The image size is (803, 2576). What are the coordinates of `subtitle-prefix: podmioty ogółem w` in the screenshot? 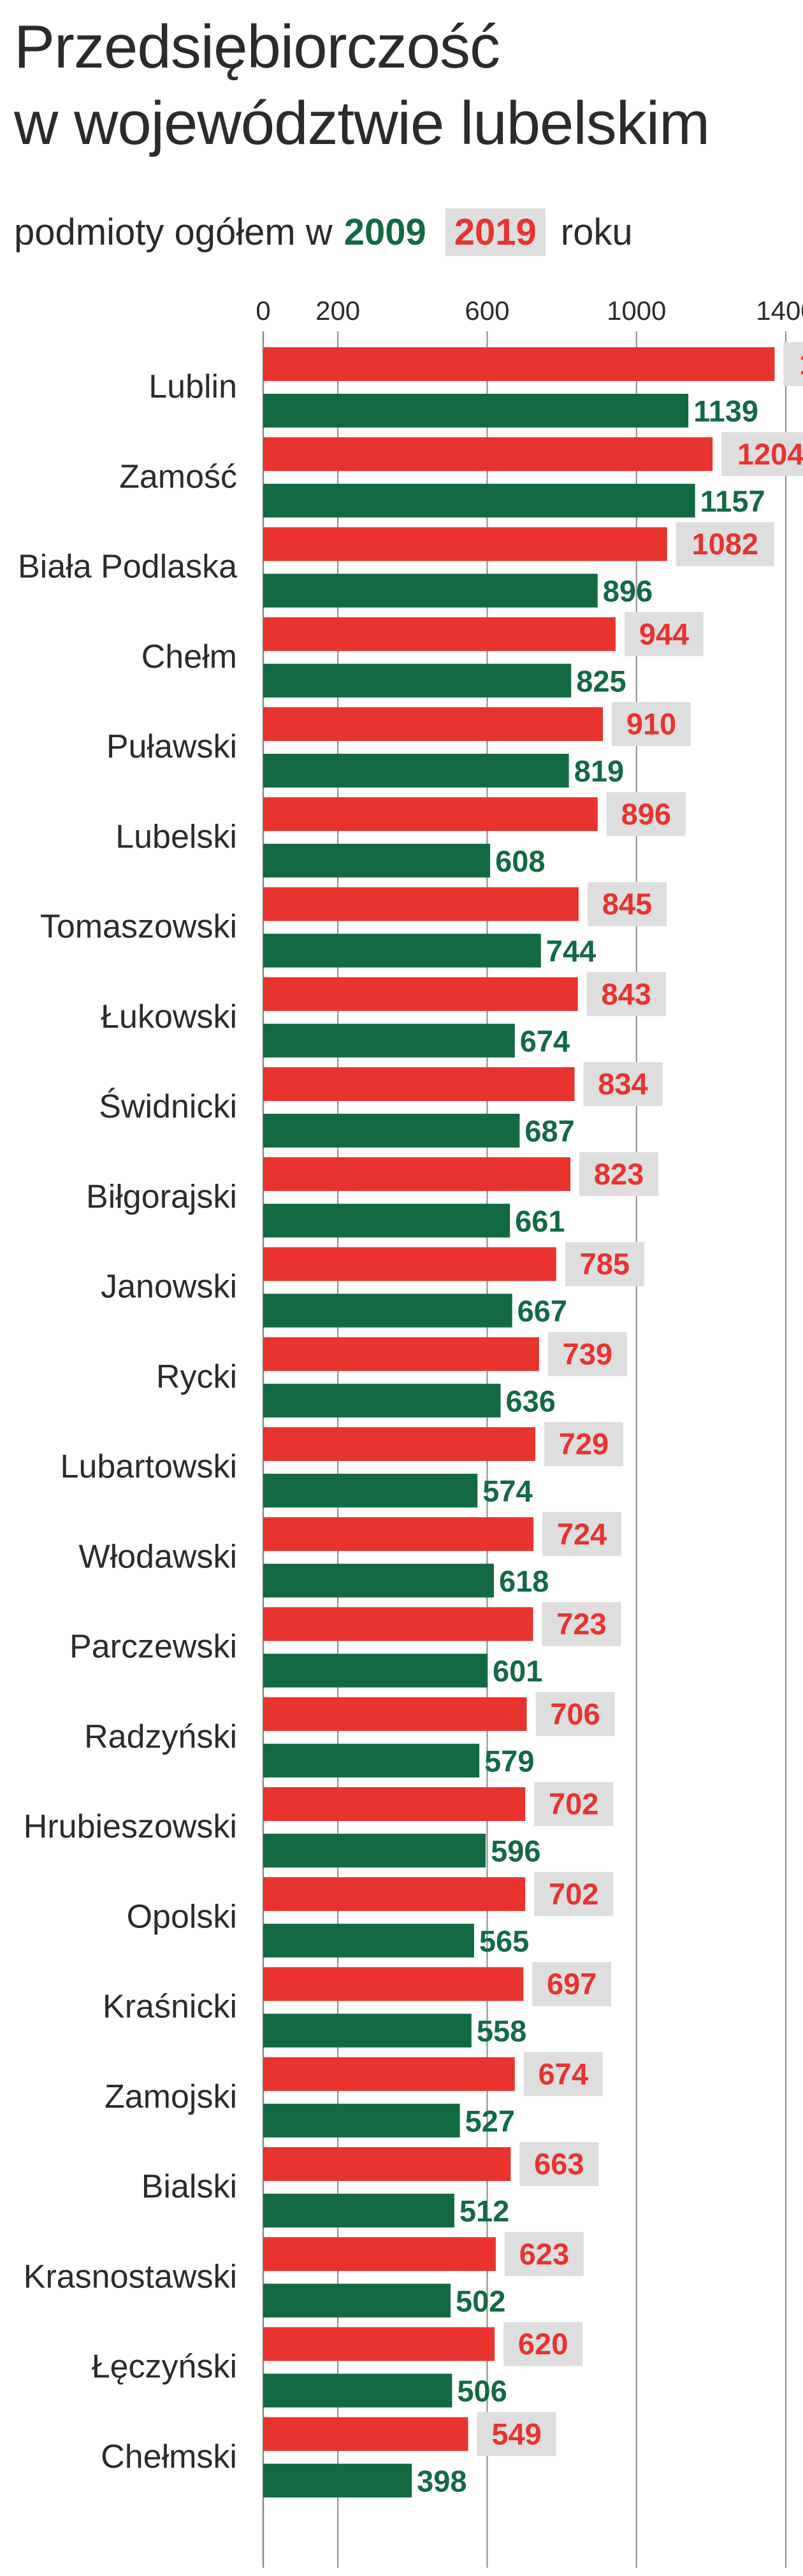 It's located at (173, 232).